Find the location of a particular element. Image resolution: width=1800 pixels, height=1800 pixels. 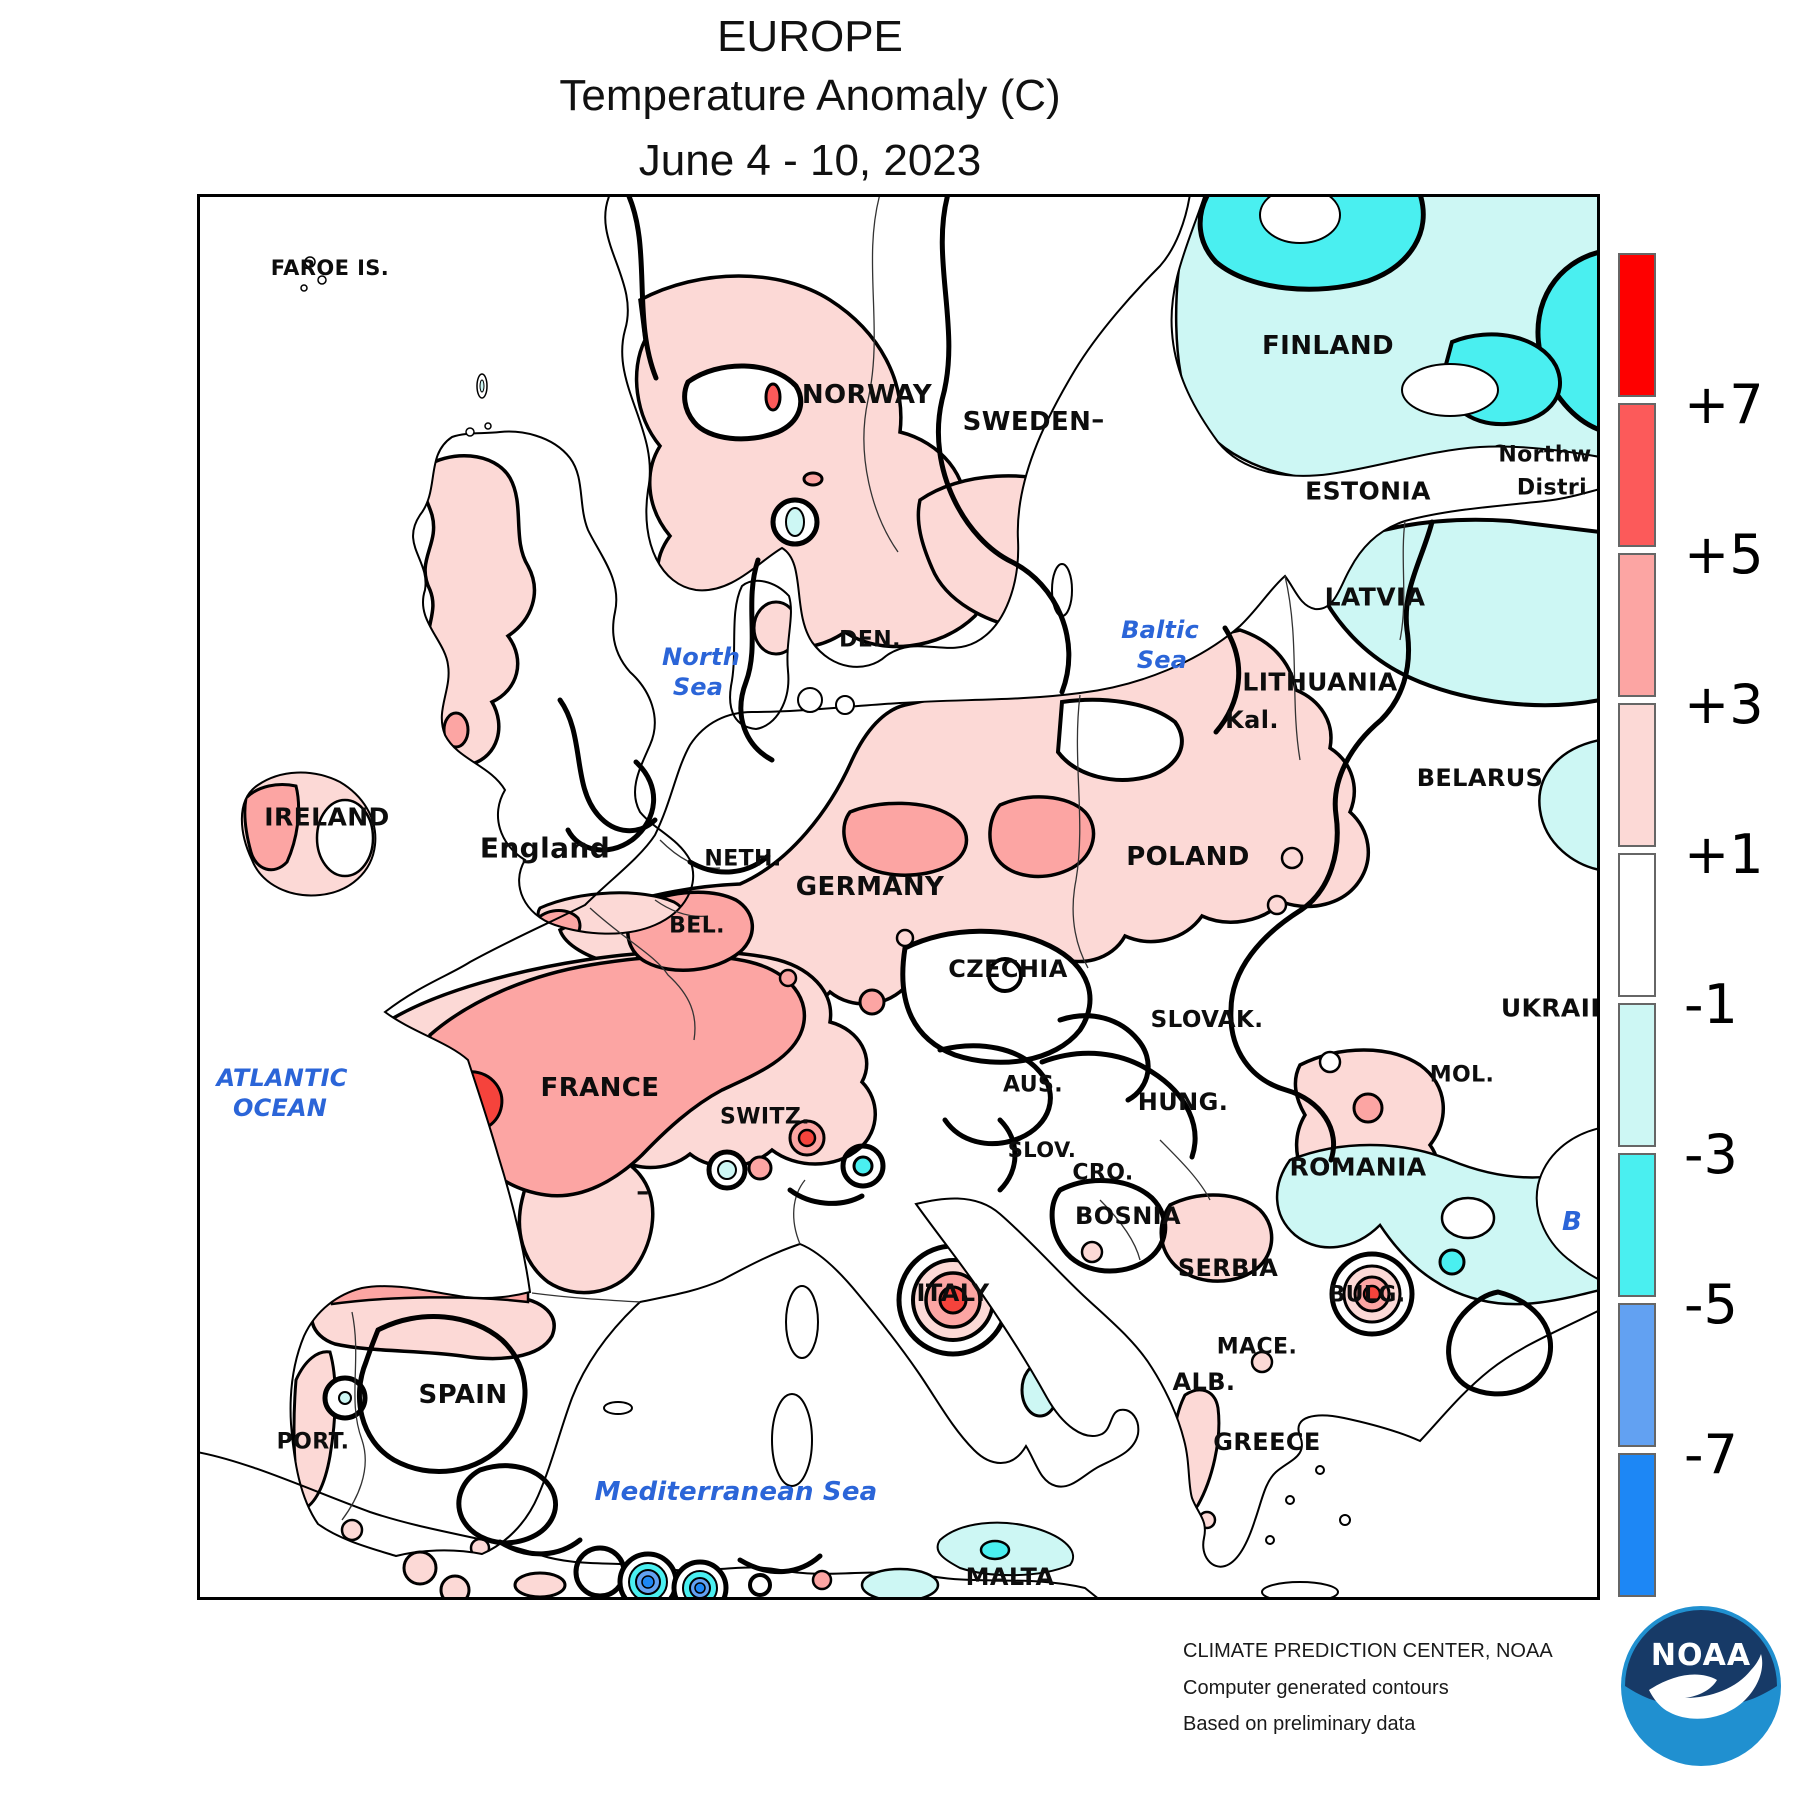

legend-tick-plus3: +3 is located at coordinates (1724, 704).